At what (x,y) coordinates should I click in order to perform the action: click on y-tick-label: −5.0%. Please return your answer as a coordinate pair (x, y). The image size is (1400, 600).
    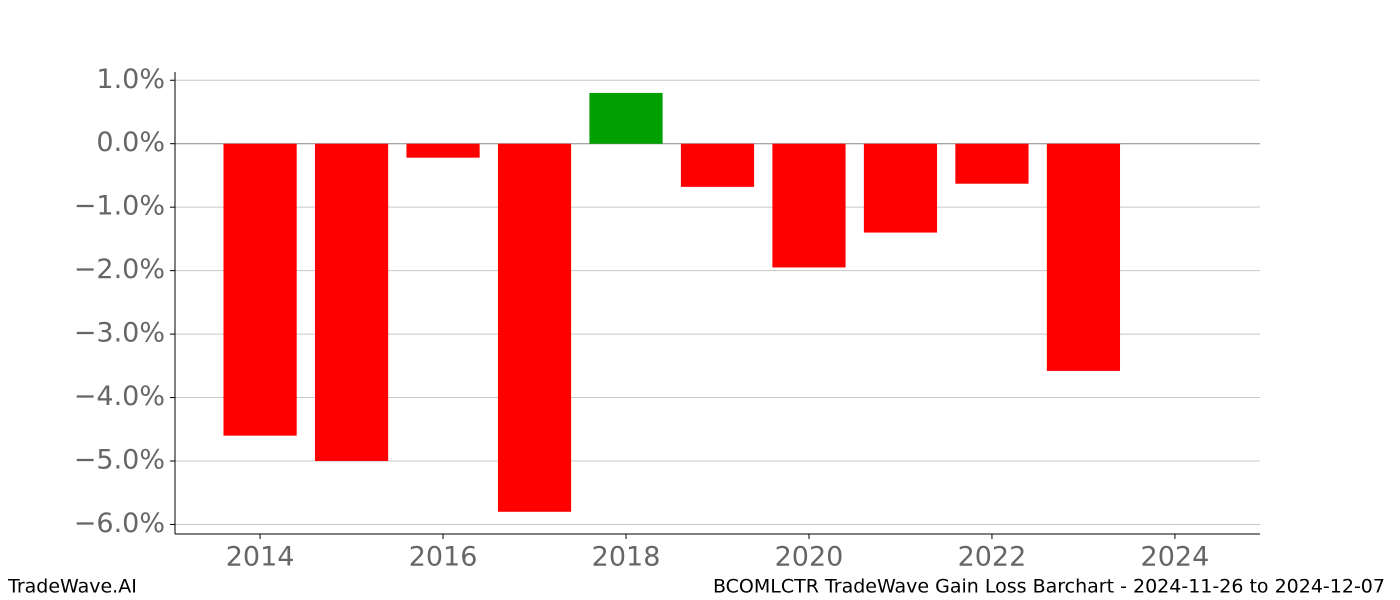
    Looking at the image, I should click on (119, 460).